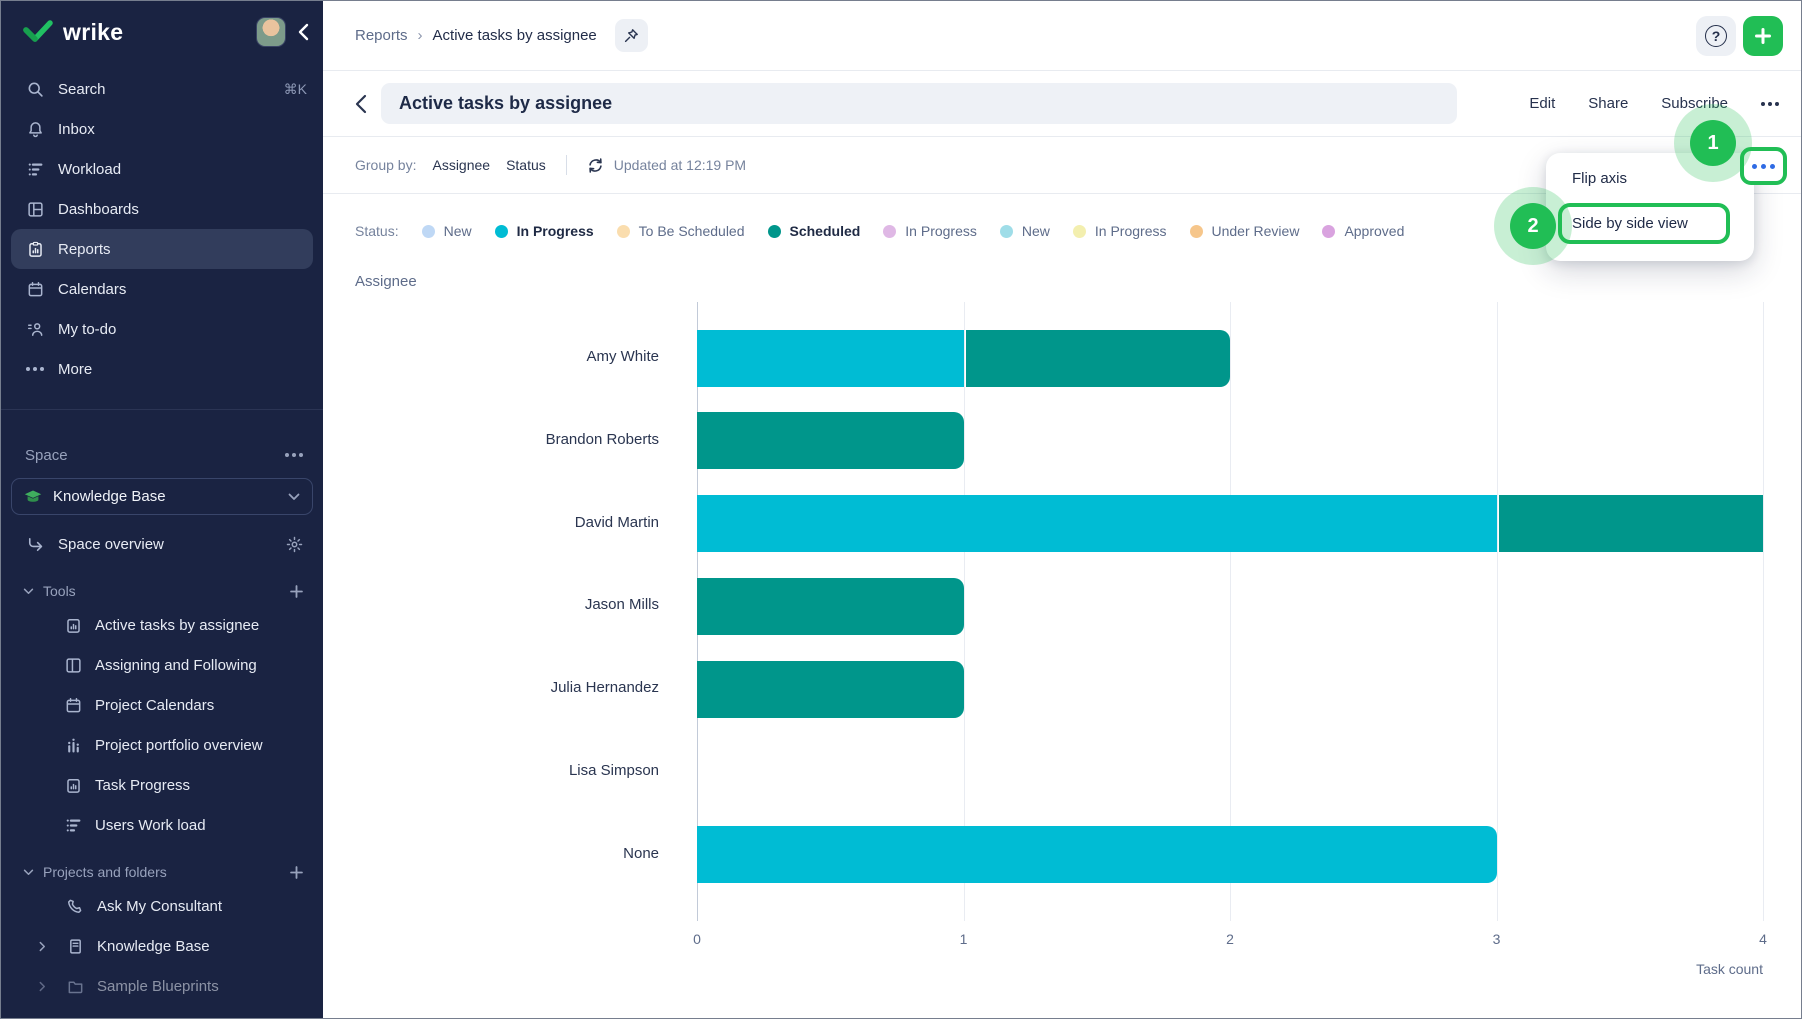 This screenshot has width=1802, height=1019. What do you see at coordinates (82, 89) in the screenshot?
I see `sidebar-item-label: Search` at bounding box center [82, 89].